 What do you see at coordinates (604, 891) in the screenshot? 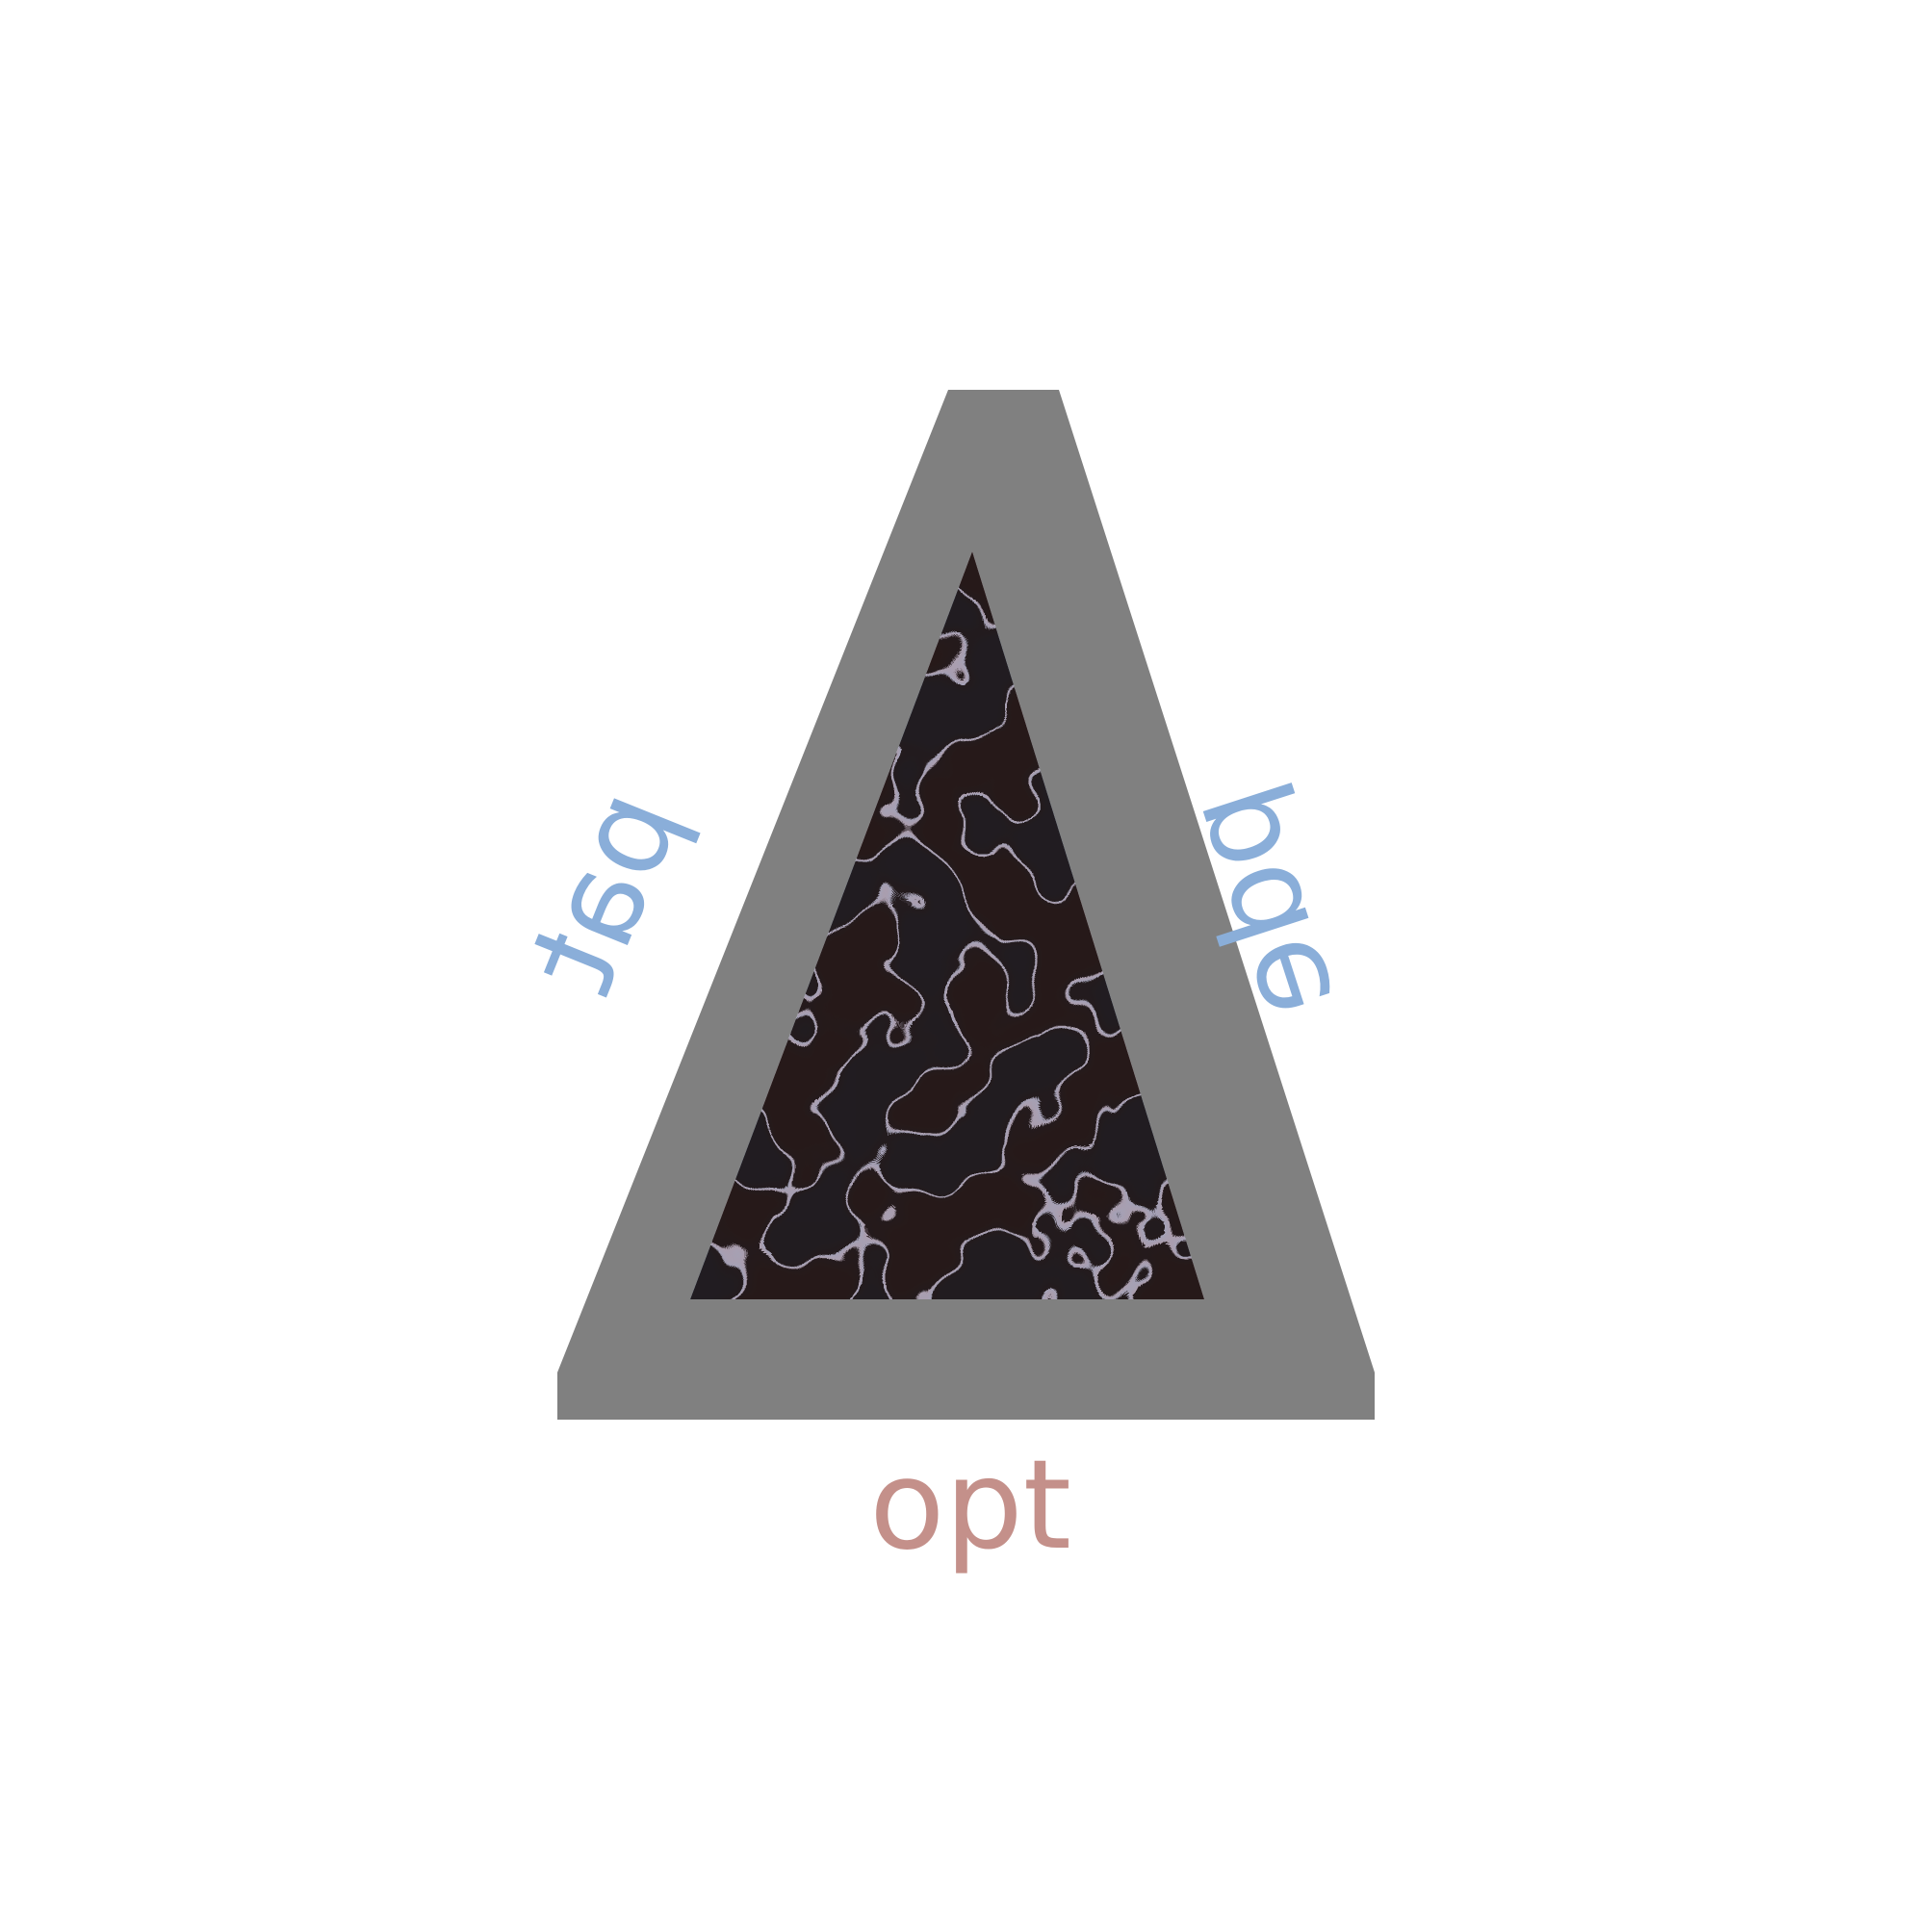
I see `label-left: pat` at bounding box center [604, 891].